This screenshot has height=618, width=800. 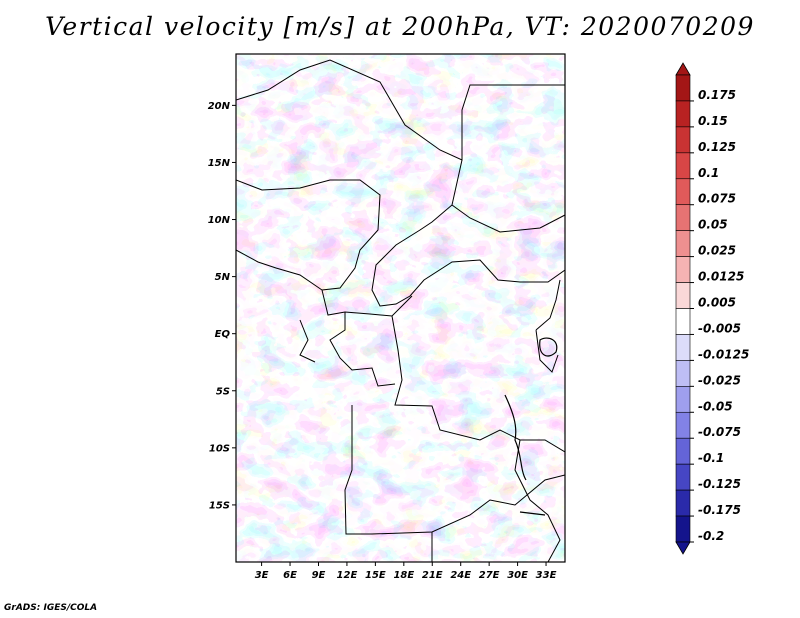 What do you see at coordinates (319, 575) in the screenshot?
I see `lon-tick-label: 9E` at bounding box center [319, 575].